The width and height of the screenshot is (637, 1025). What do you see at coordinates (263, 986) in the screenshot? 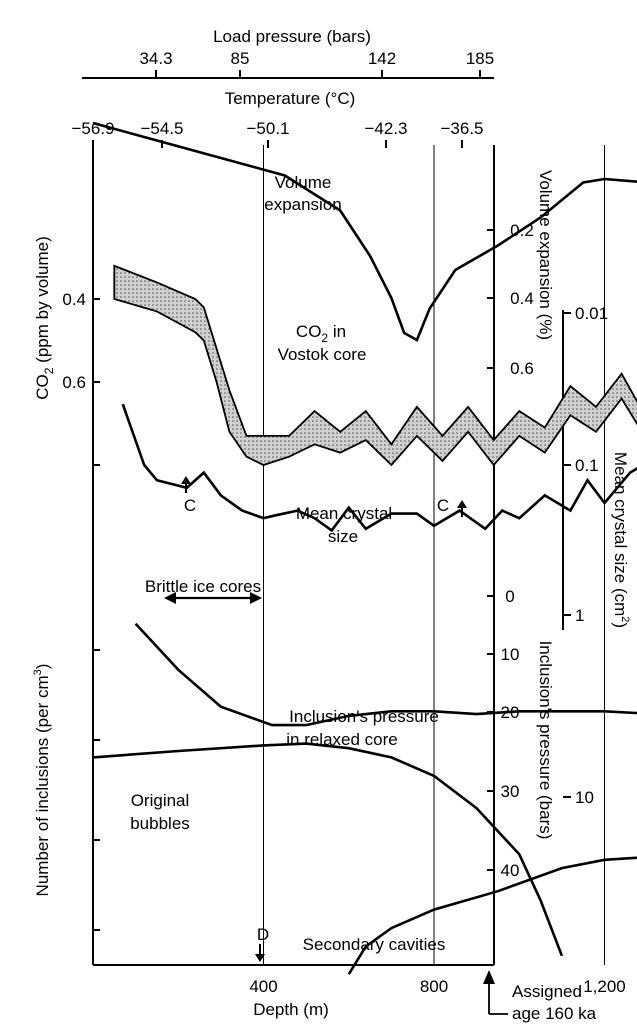
I see `depth-tick-400: 400` at bounding box center [263, 986].